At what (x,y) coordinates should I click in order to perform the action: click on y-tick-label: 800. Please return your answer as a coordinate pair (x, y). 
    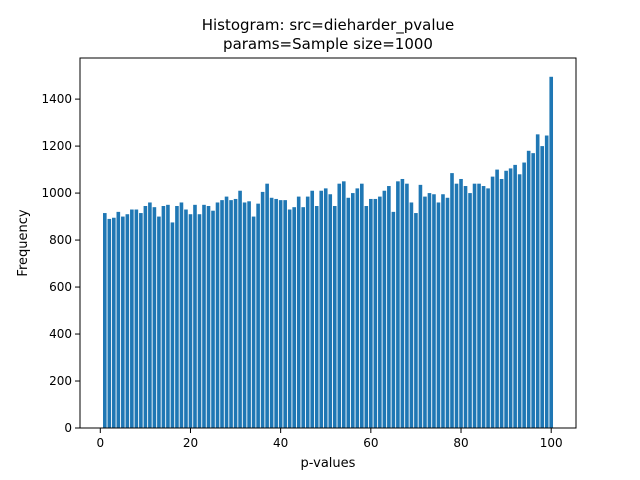
    Looking at the image, I should click on (60, 240).